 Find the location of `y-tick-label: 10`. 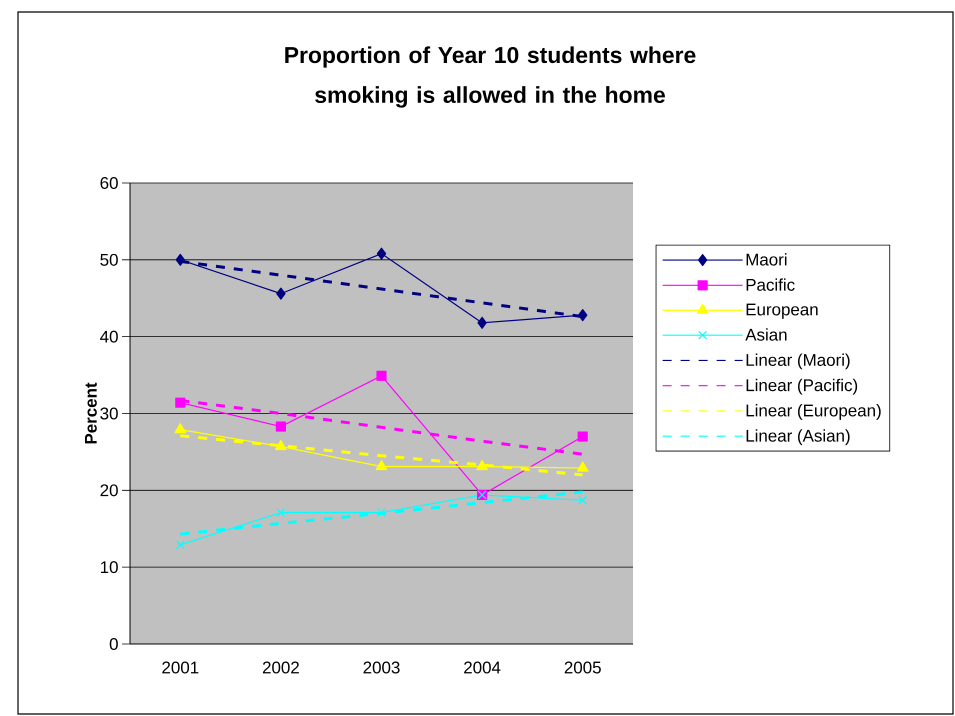

y-tick-label: 10 is located at coordinates (109, 567).